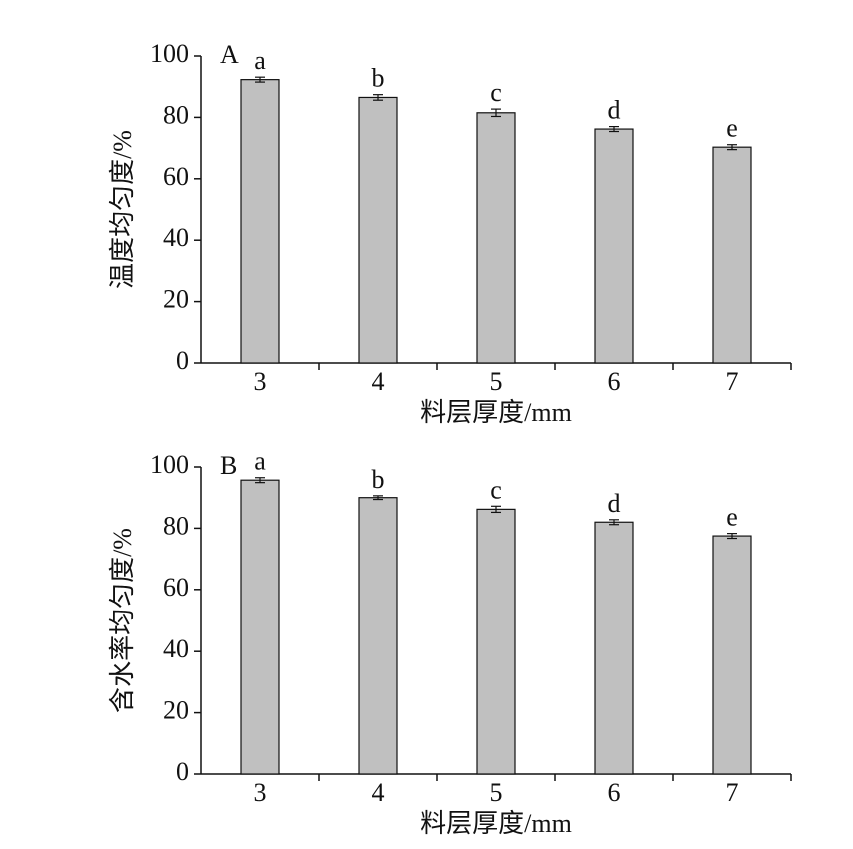 The image size is (853, 849). What do you see at coordinates (229, 54) in the screenshot?
I see `panel-label: A` at bounding box center [229, 54].